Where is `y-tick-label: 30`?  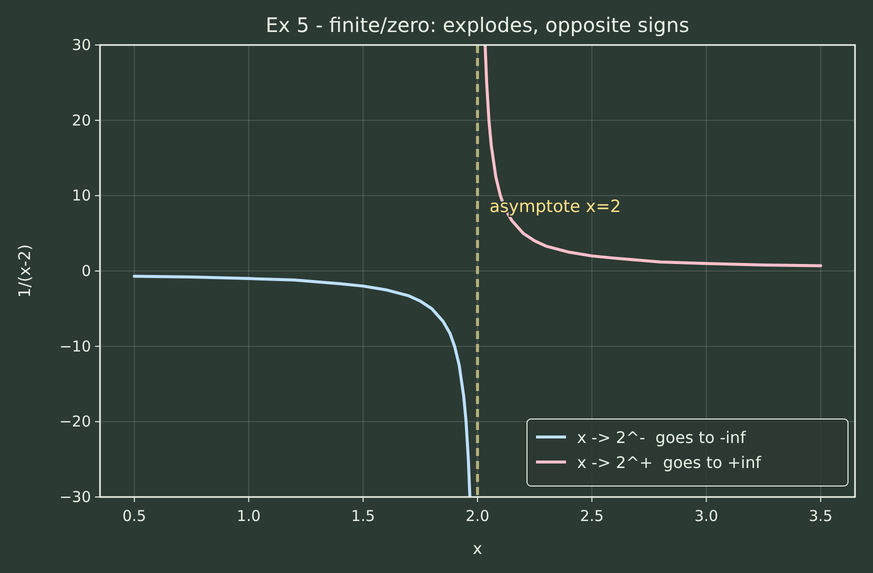 y-tick-label: 30 is located at coordinates (81, 45).